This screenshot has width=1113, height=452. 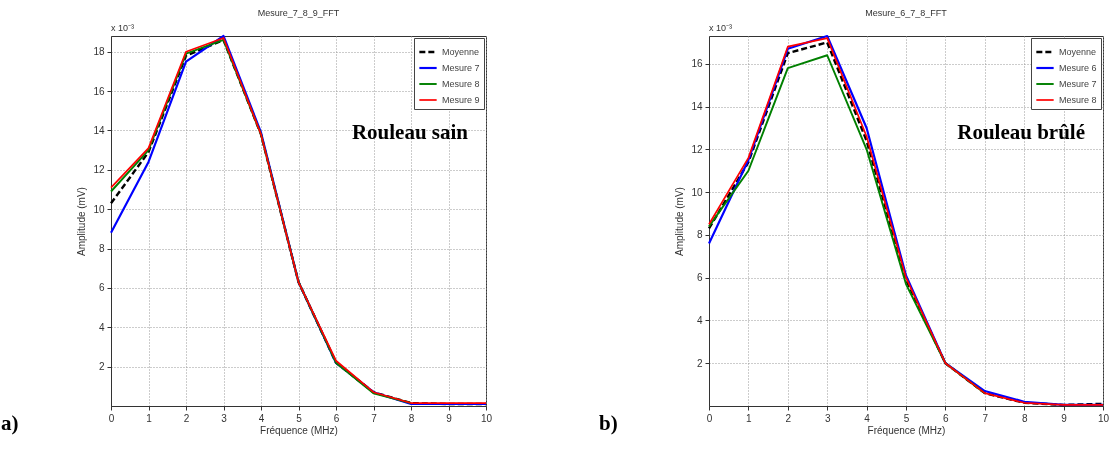 I want to click on annotation: Rouleau sain, so click(x=410, y=132).